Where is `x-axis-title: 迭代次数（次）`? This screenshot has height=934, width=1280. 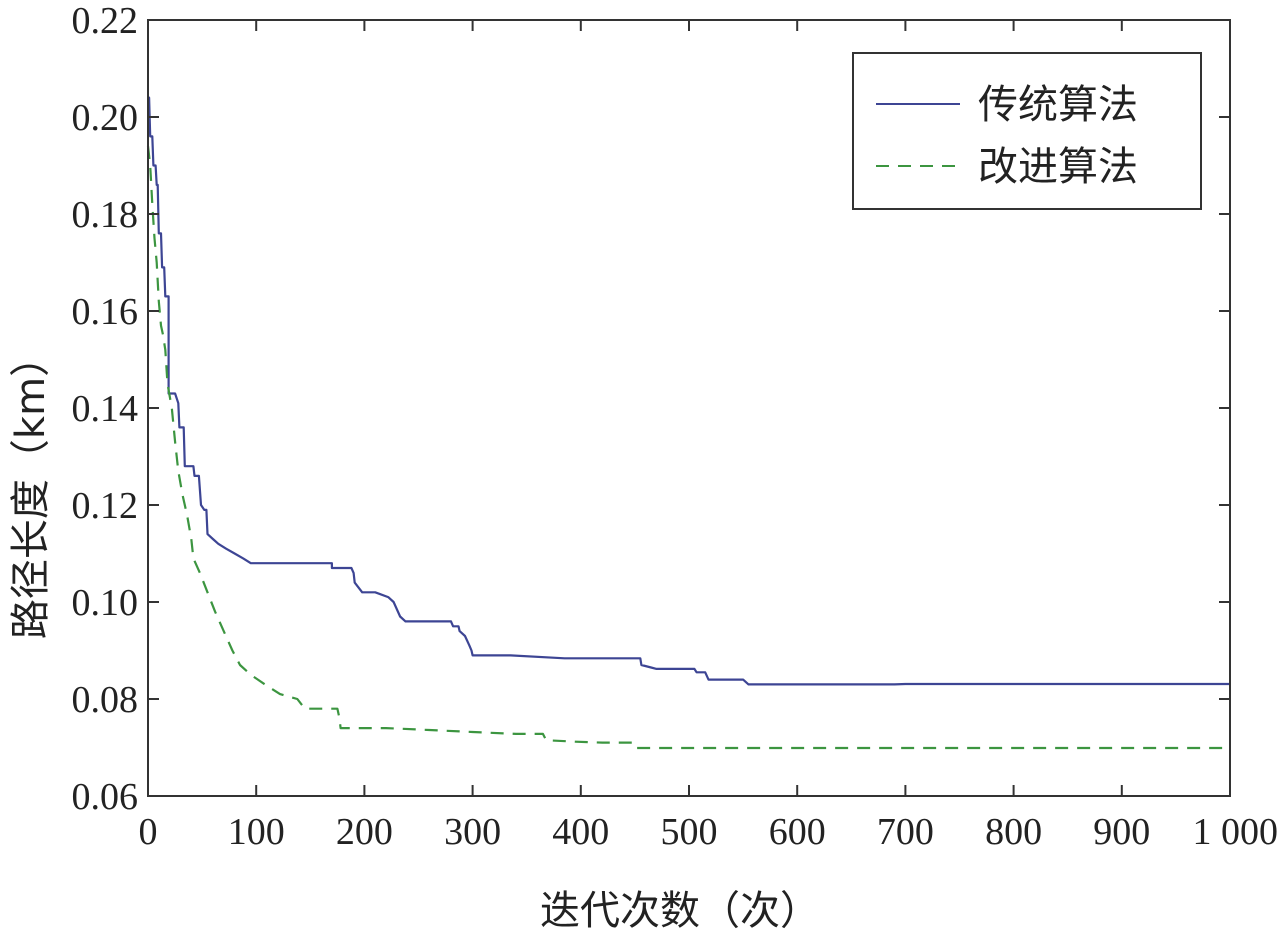 x-axis-title: 迭代次数（次） is located at coordinates (680, 911).